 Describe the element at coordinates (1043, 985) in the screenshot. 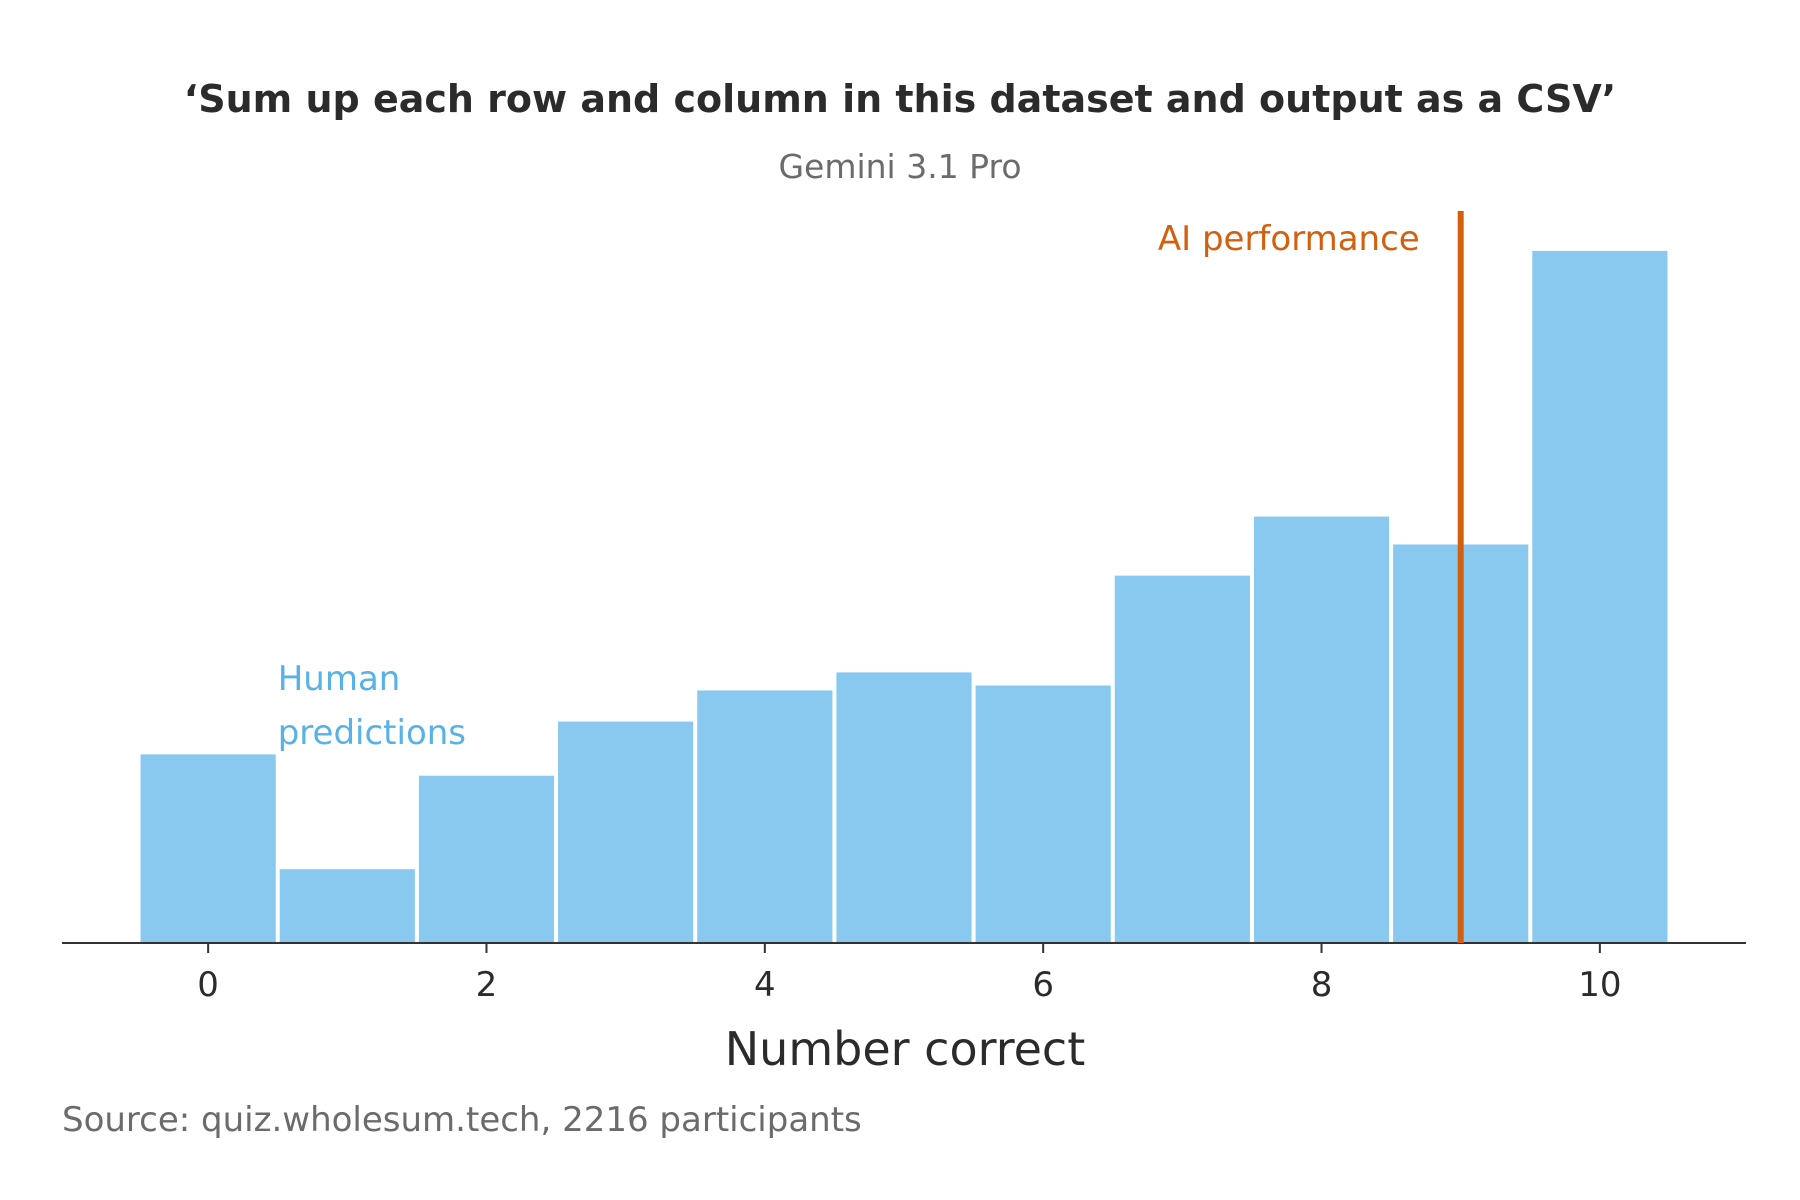

I see `x-tick-label-6: 6` at that location.